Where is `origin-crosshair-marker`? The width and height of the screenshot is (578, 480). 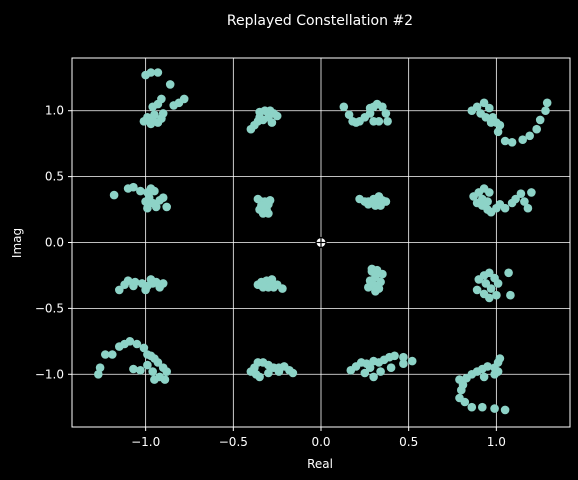
origin-crosshair-marker is located at coordinates (321, 242).